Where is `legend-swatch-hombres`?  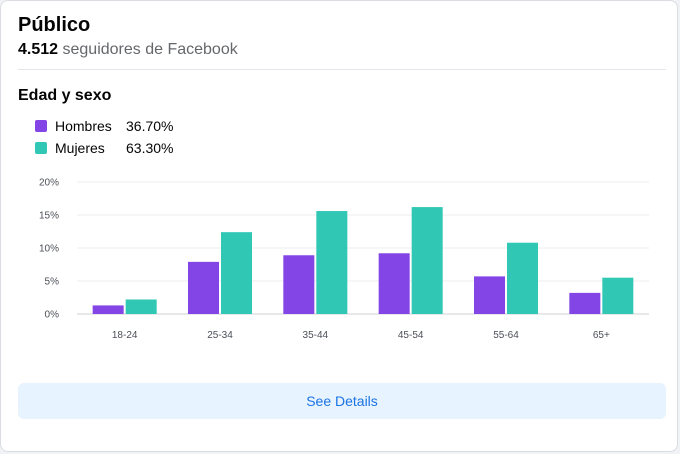
legend-swatch-hombres is located at coordinates (41, 126).